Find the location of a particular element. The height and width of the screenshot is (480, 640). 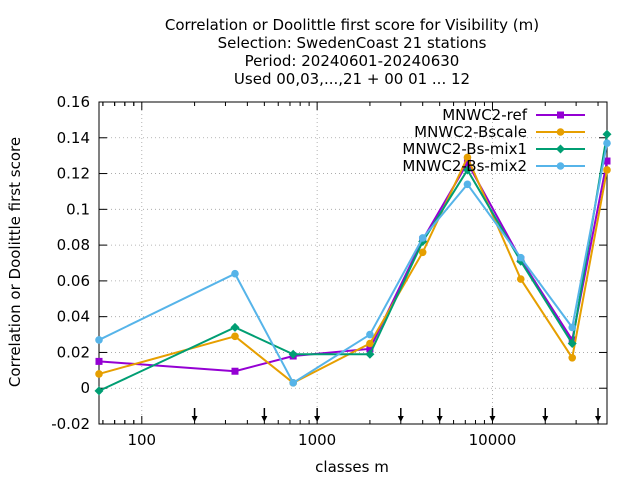

y-tick-label: -0.02 is located at coordinates (70, 424).